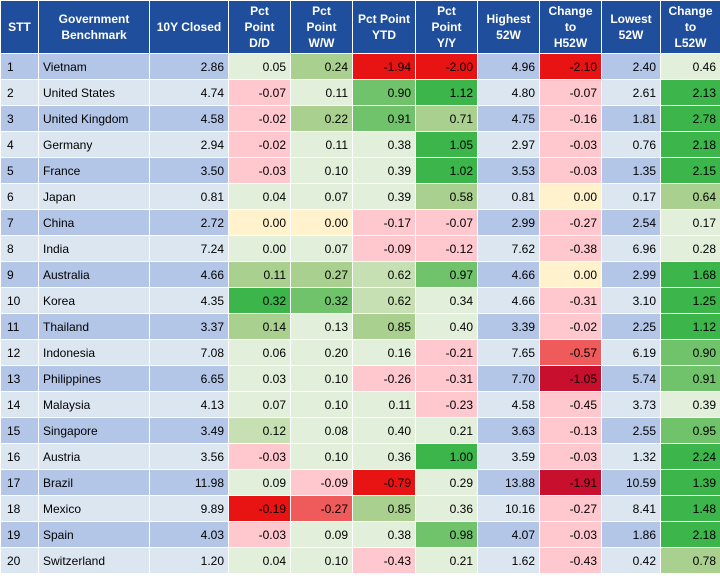 This screenshot has width=720, height=576. I want to click on header-10y-closed: 10Y Closed, so click(189, 27).